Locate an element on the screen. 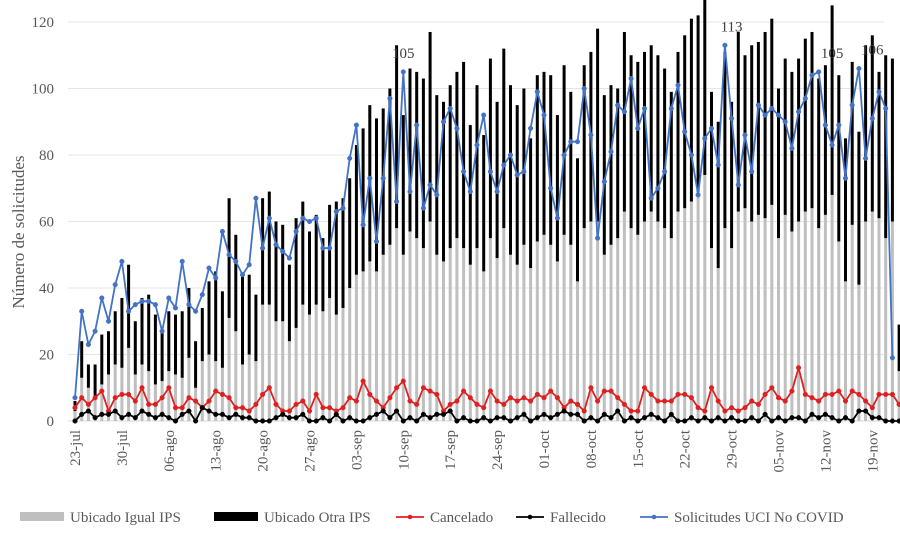 This screenshot has width=900, height=542. fallecido-line is located at coordinates (487, 414).